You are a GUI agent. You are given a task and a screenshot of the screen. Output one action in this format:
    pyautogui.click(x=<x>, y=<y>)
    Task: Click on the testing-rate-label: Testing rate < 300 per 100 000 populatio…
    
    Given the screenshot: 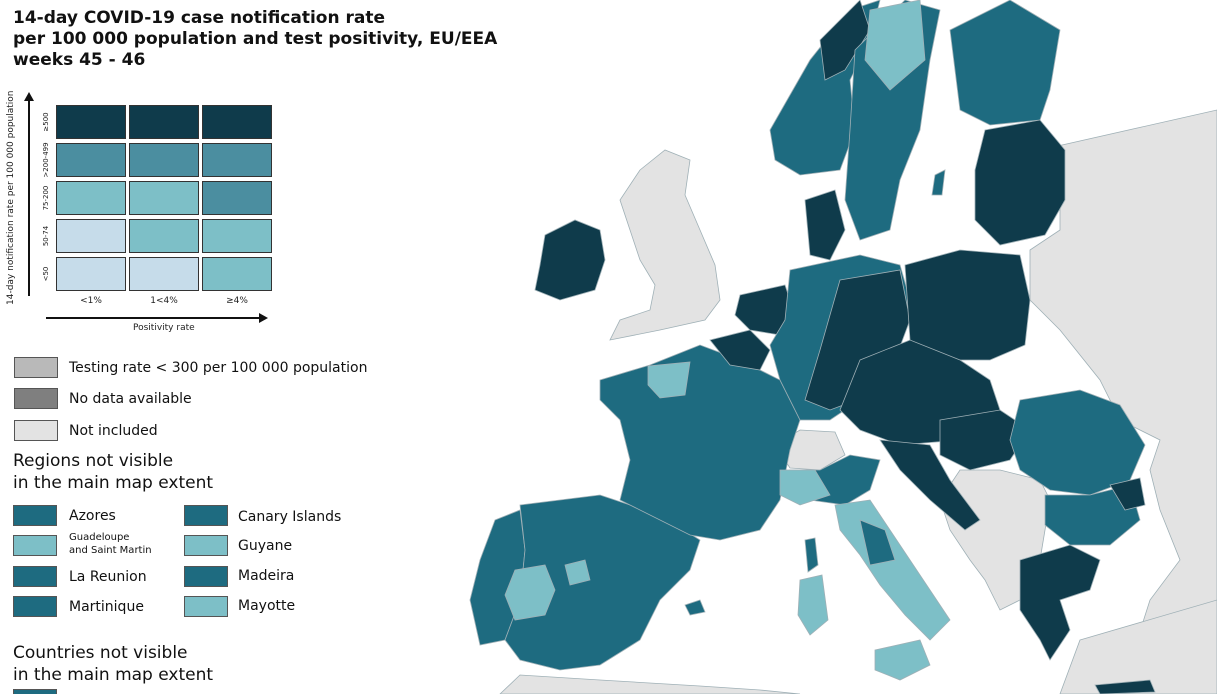 What is the action you would take?
    pyautogui.click(x=218, y=368)
    